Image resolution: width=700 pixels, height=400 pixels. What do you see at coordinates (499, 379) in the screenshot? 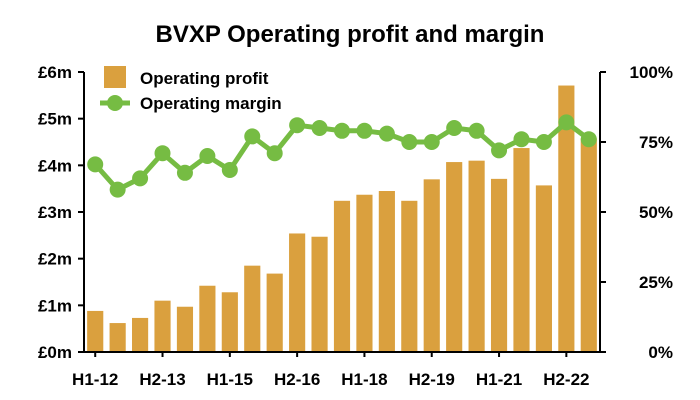
I see `x-tick-label: H1-21` at bounding box center [499, 379].